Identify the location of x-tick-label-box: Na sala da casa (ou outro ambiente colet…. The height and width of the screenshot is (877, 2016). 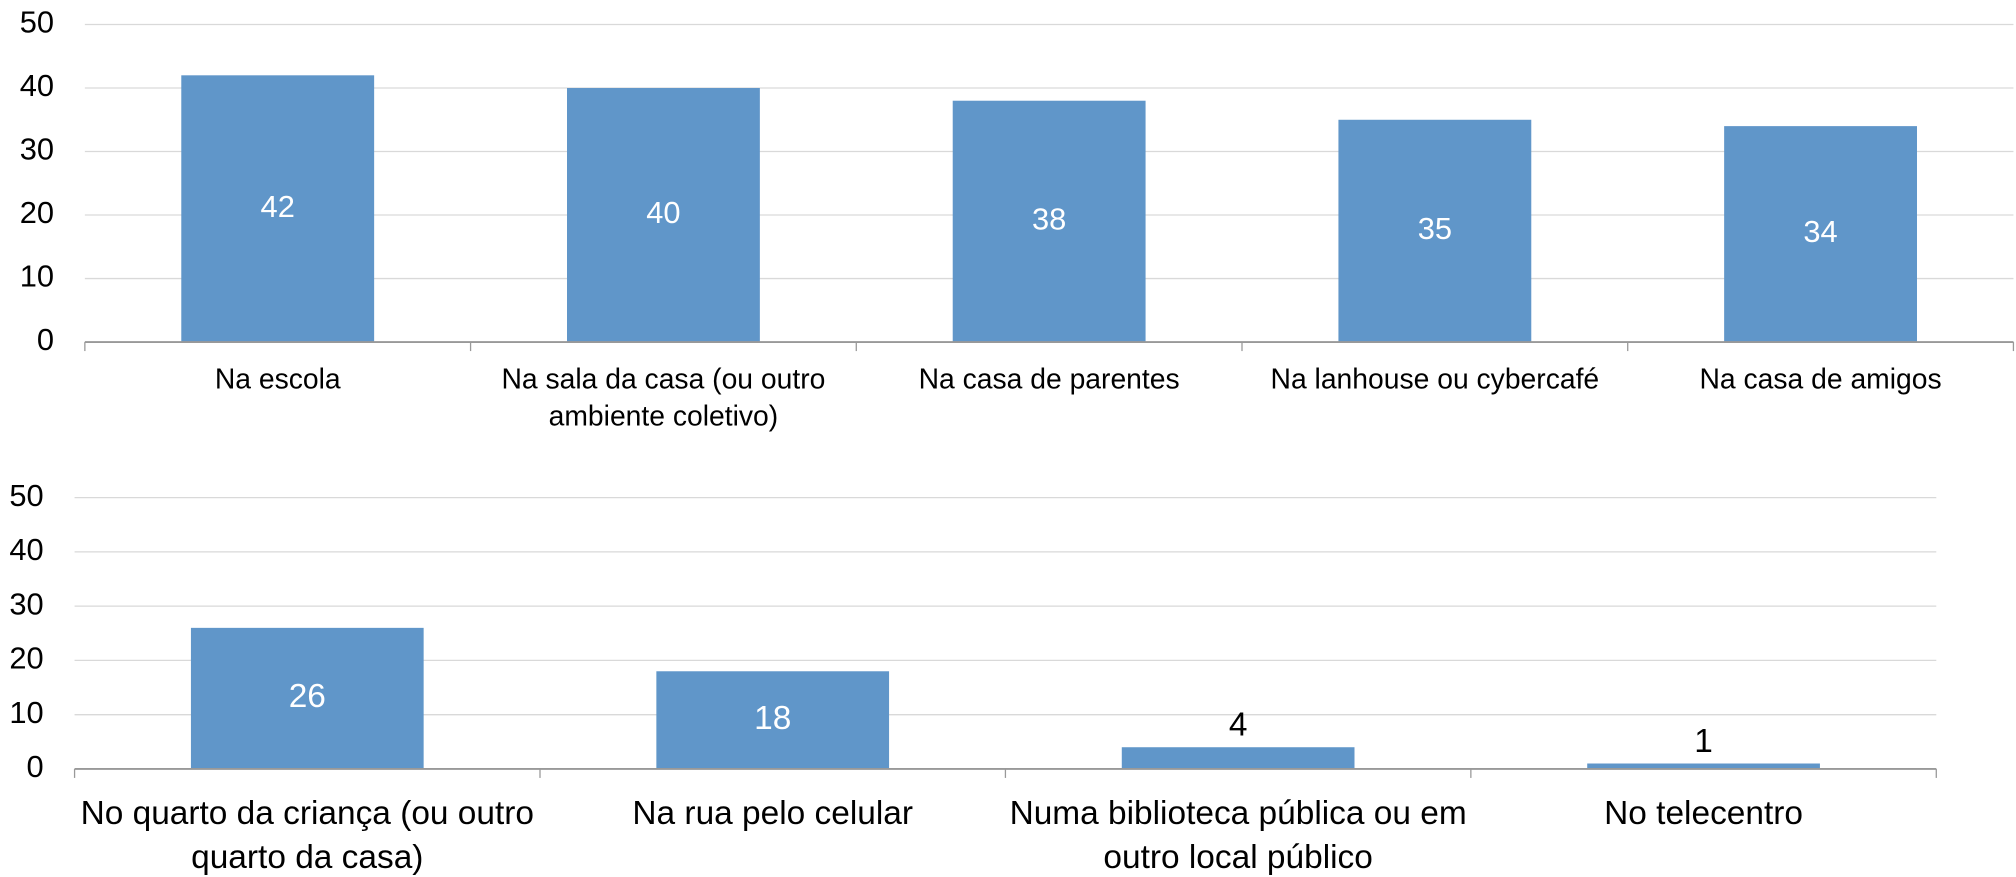
(663, 397).